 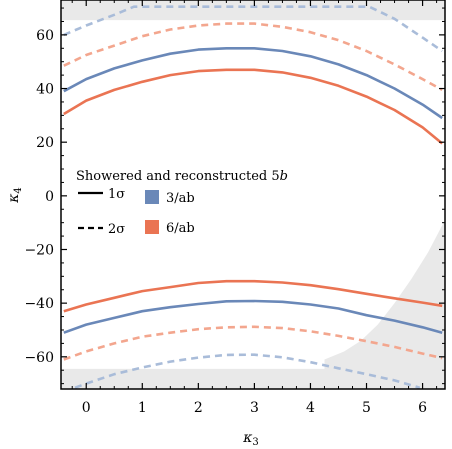 What do you see at coordinates (45, 36) in the screenshot?
I see `y-tick-label: 60` at bounding box center [45, 36].